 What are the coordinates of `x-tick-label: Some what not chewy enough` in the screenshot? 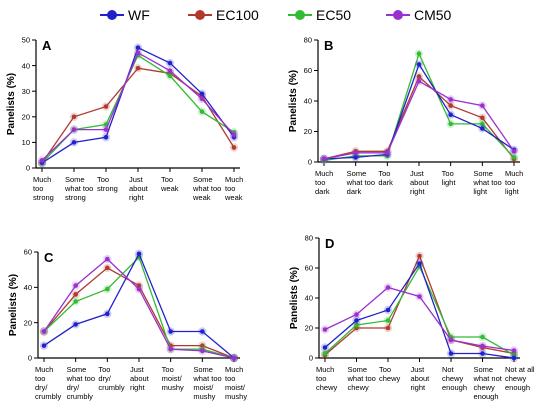 It's located at (488, 383).